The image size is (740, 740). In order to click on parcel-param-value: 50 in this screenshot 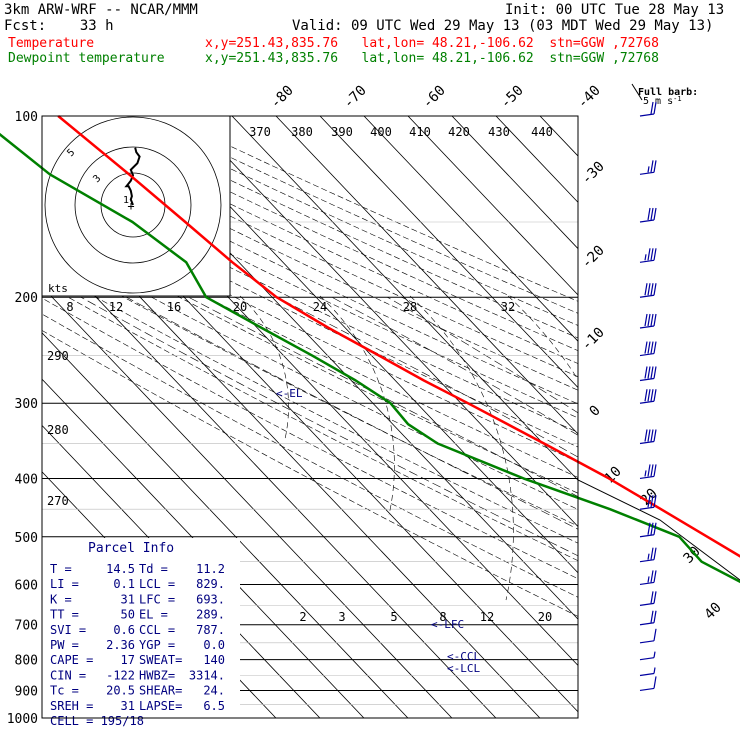, I will do `click(128, 615)`.